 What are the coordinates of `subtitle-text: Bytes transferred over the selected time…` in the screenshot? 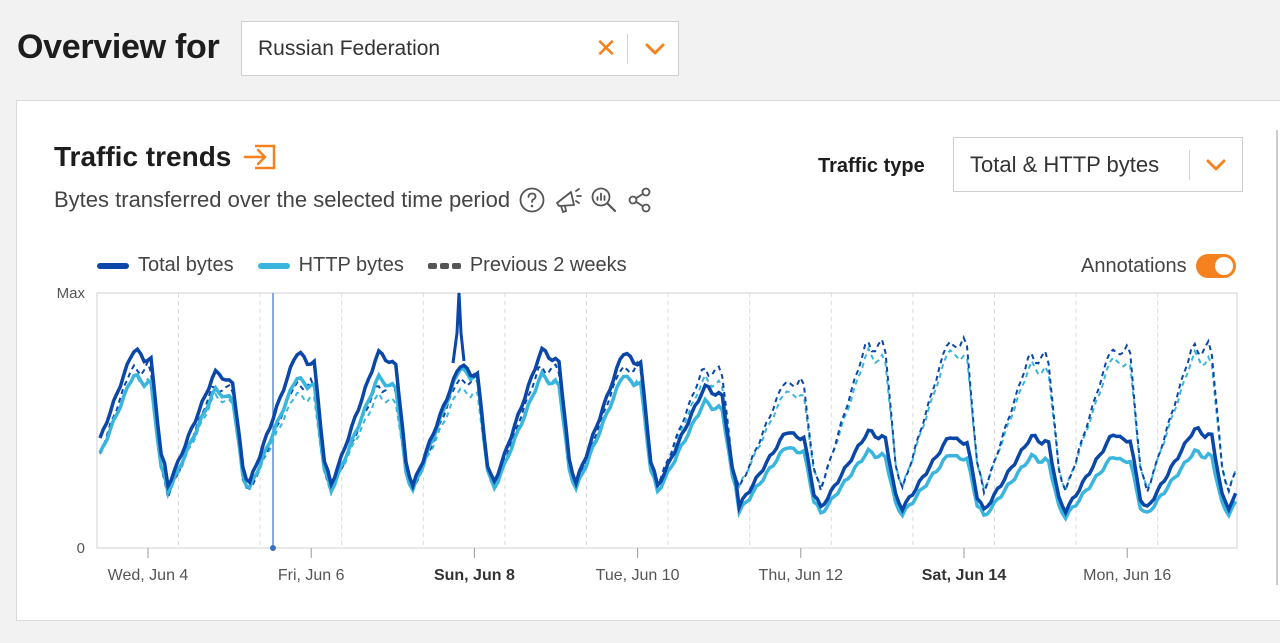 It's located at (282, 199).